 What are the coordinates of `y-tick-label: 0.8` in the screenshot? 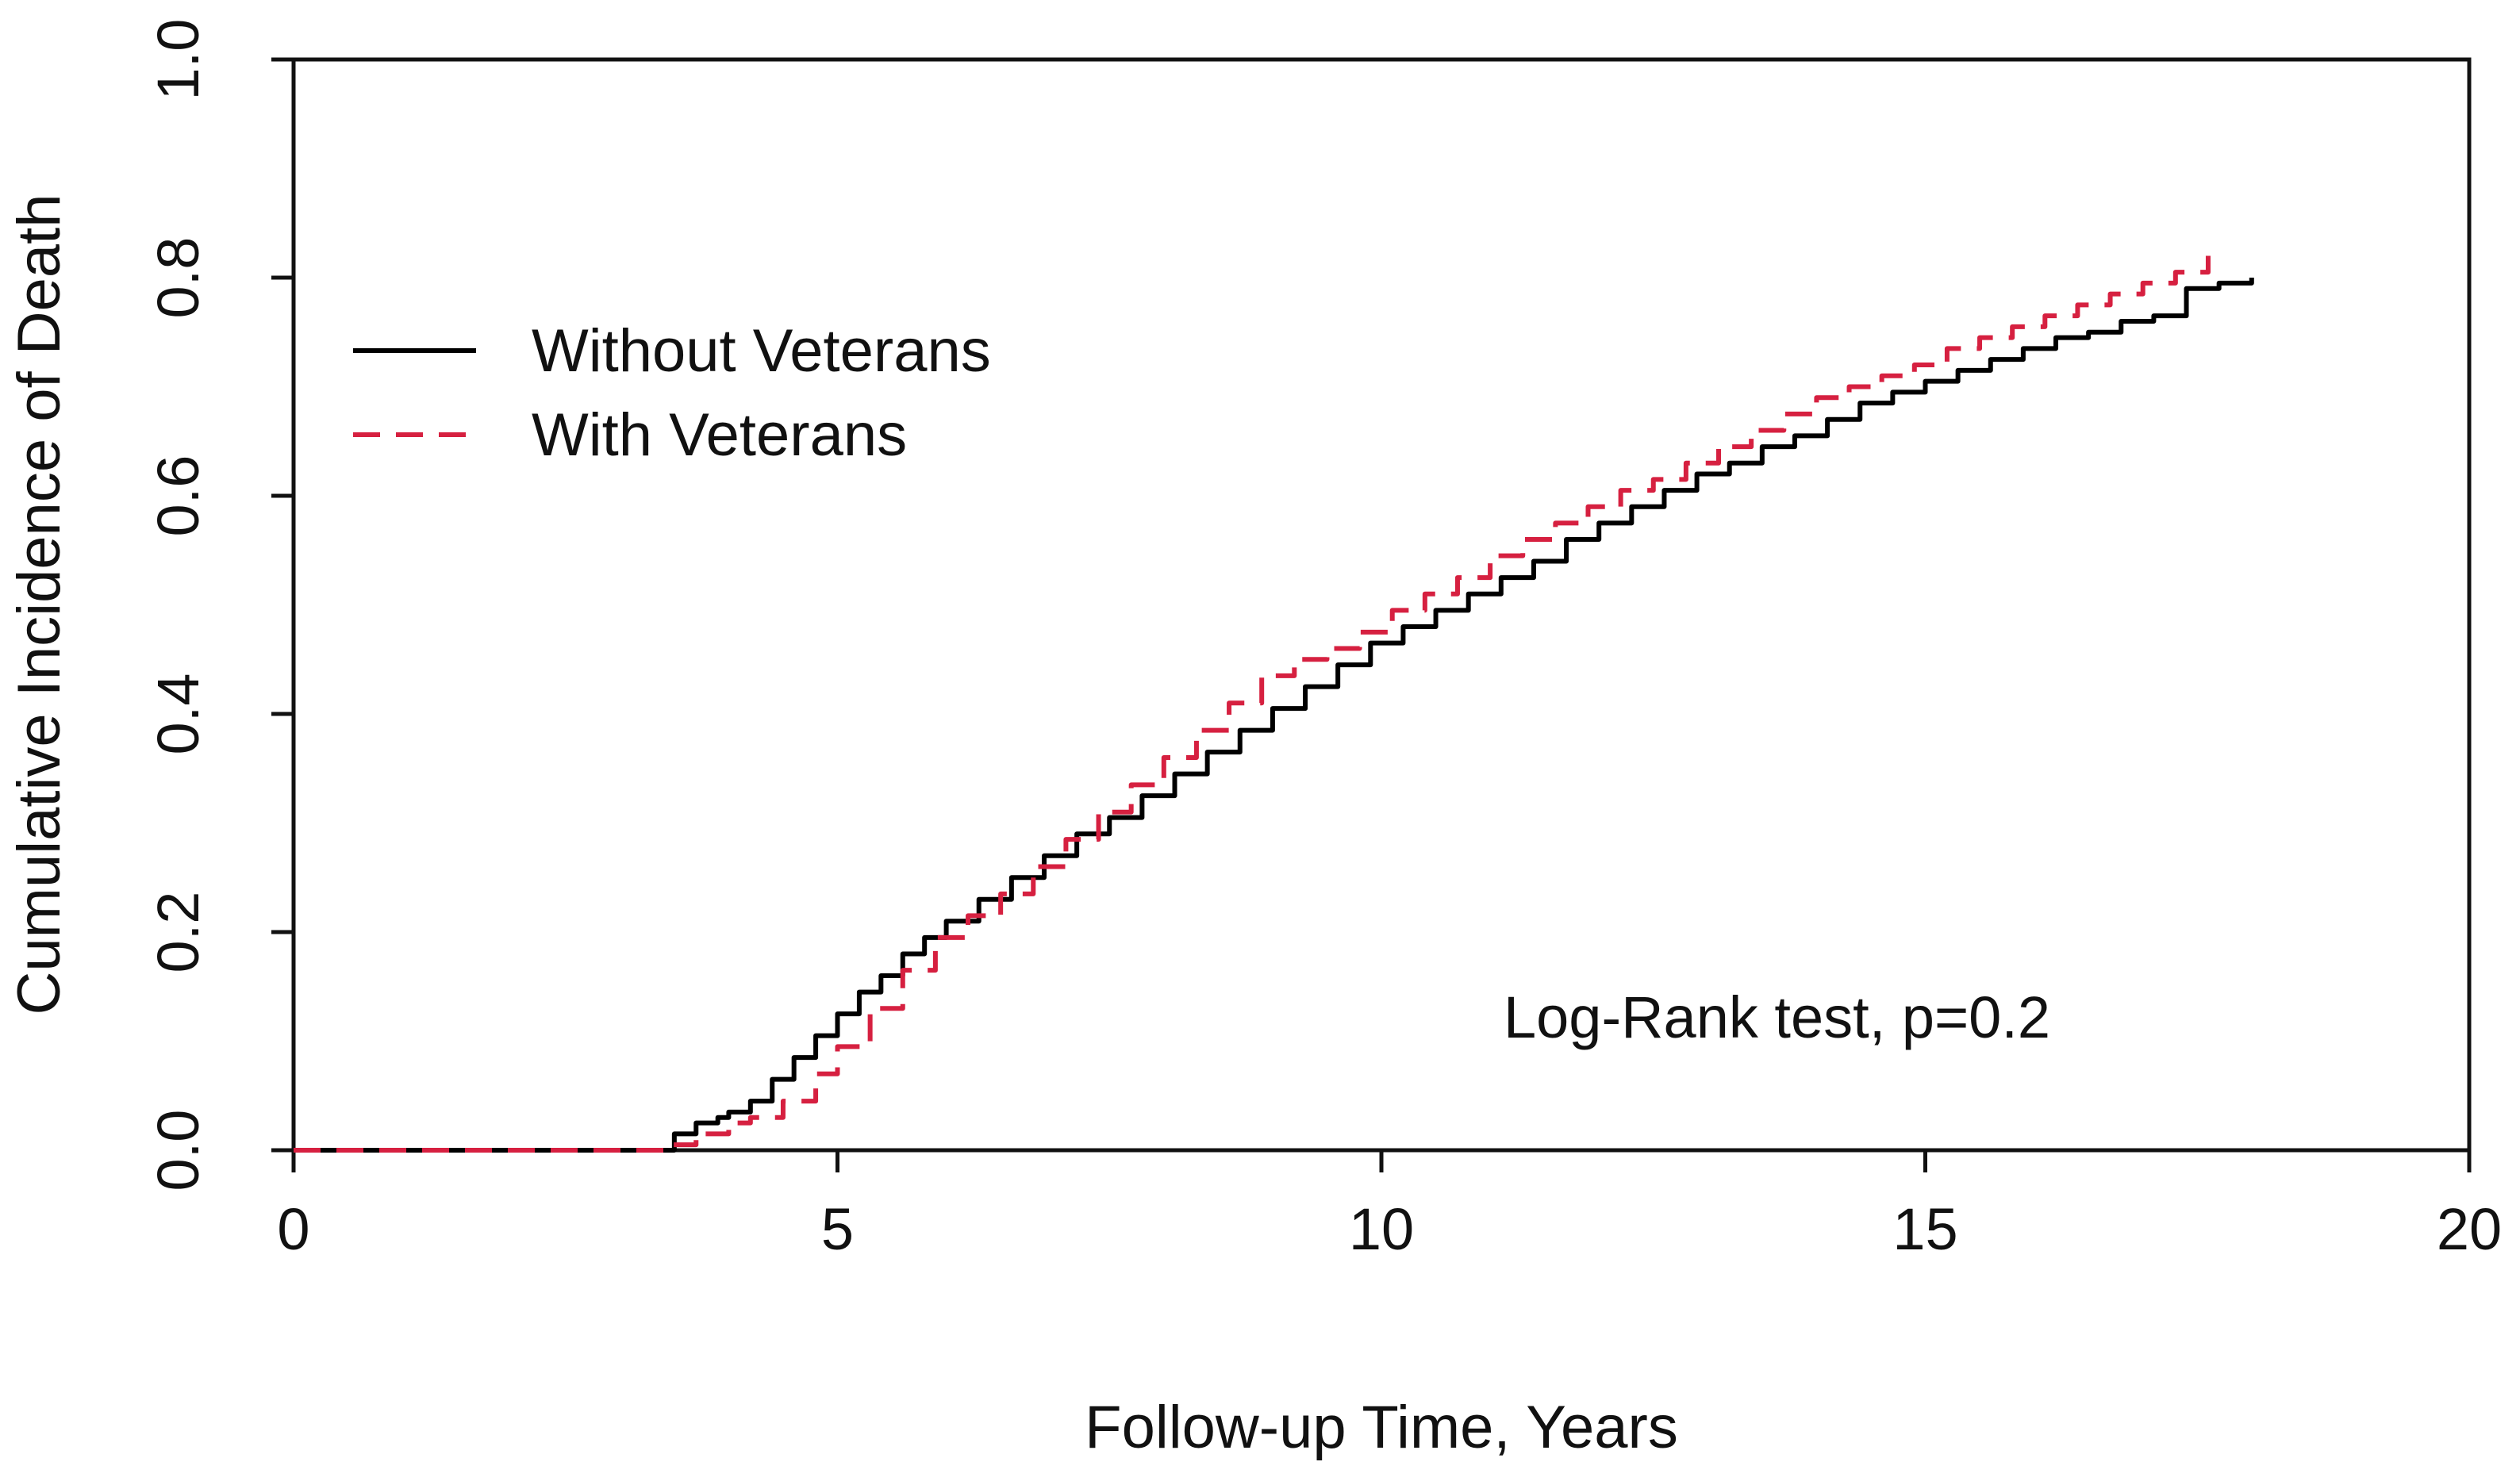 It's located at (178, 278).